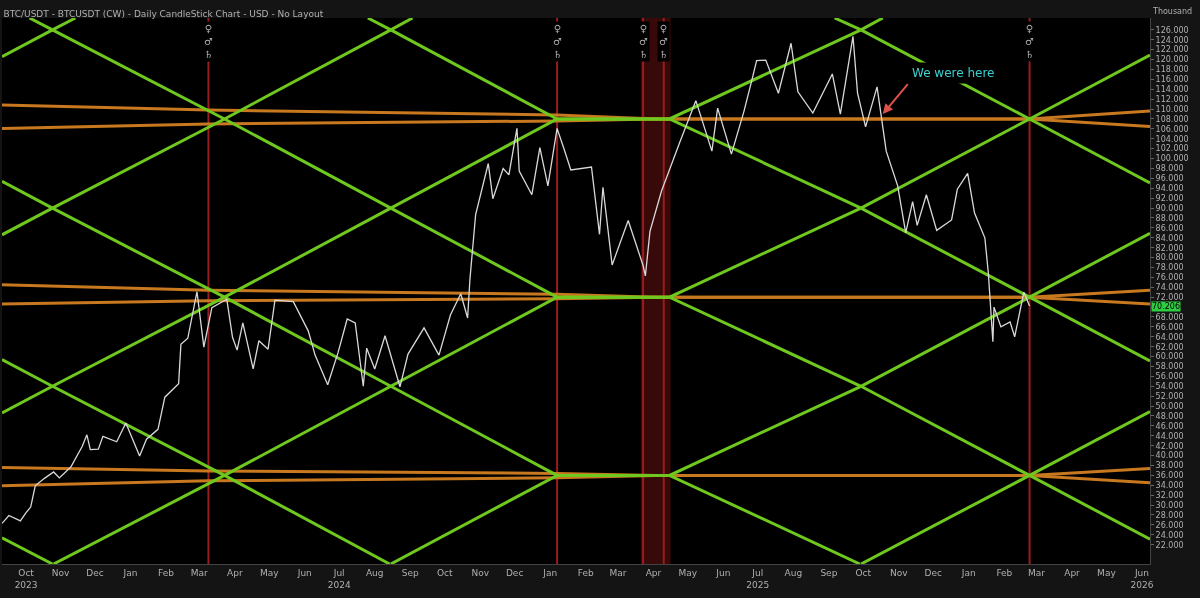 The height and width of the screenshot is (598, 1200). I want to click on y-tick-label: 98.000, so click(1169, 169).